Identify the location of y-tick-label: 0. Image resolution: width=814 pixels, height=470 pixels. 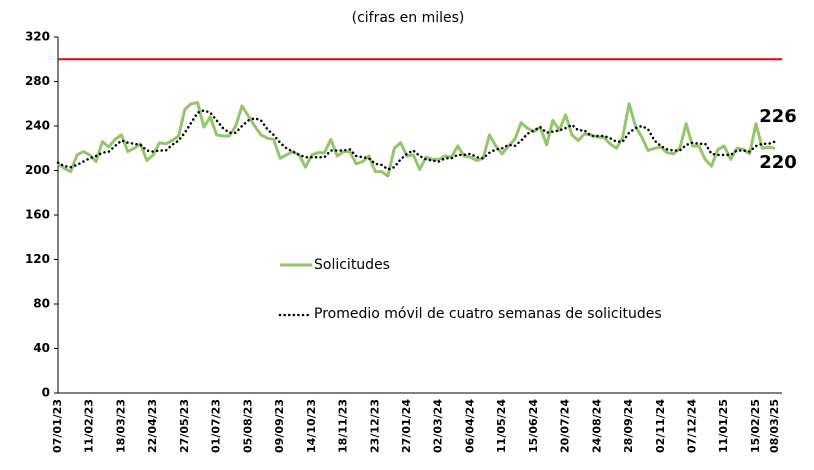
(46, 393).